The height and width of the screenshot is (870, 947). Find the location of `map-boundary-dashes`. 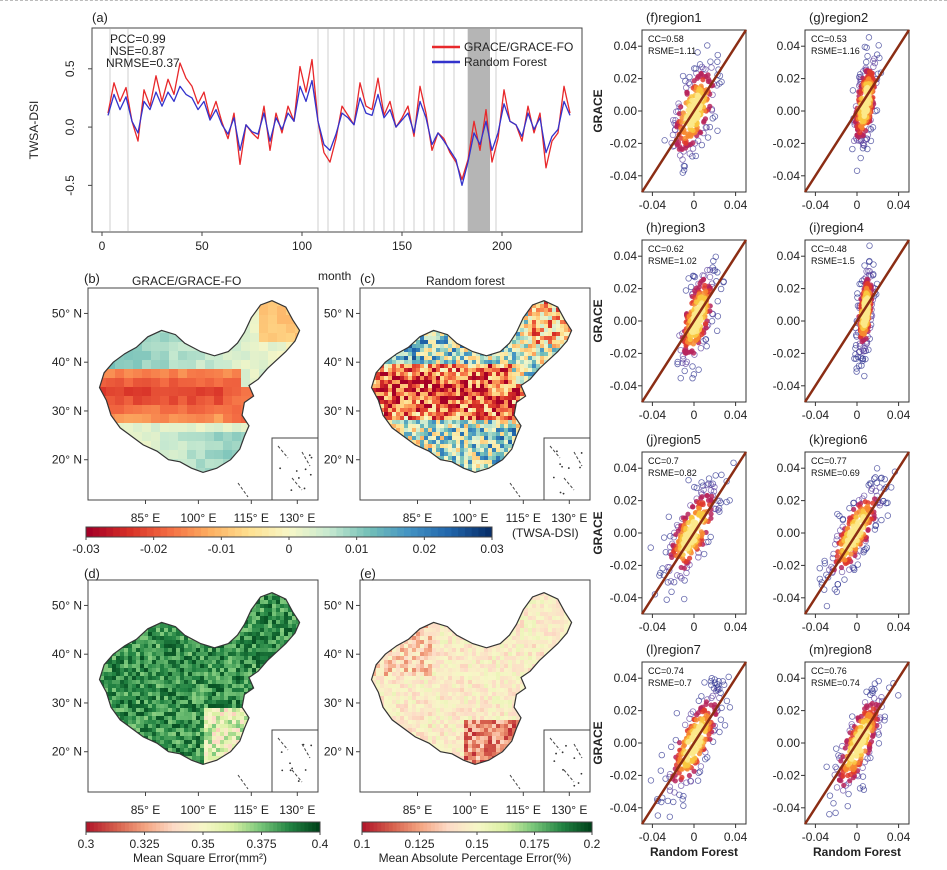

map-boundary-dashes is located at coordinates (243, 490).